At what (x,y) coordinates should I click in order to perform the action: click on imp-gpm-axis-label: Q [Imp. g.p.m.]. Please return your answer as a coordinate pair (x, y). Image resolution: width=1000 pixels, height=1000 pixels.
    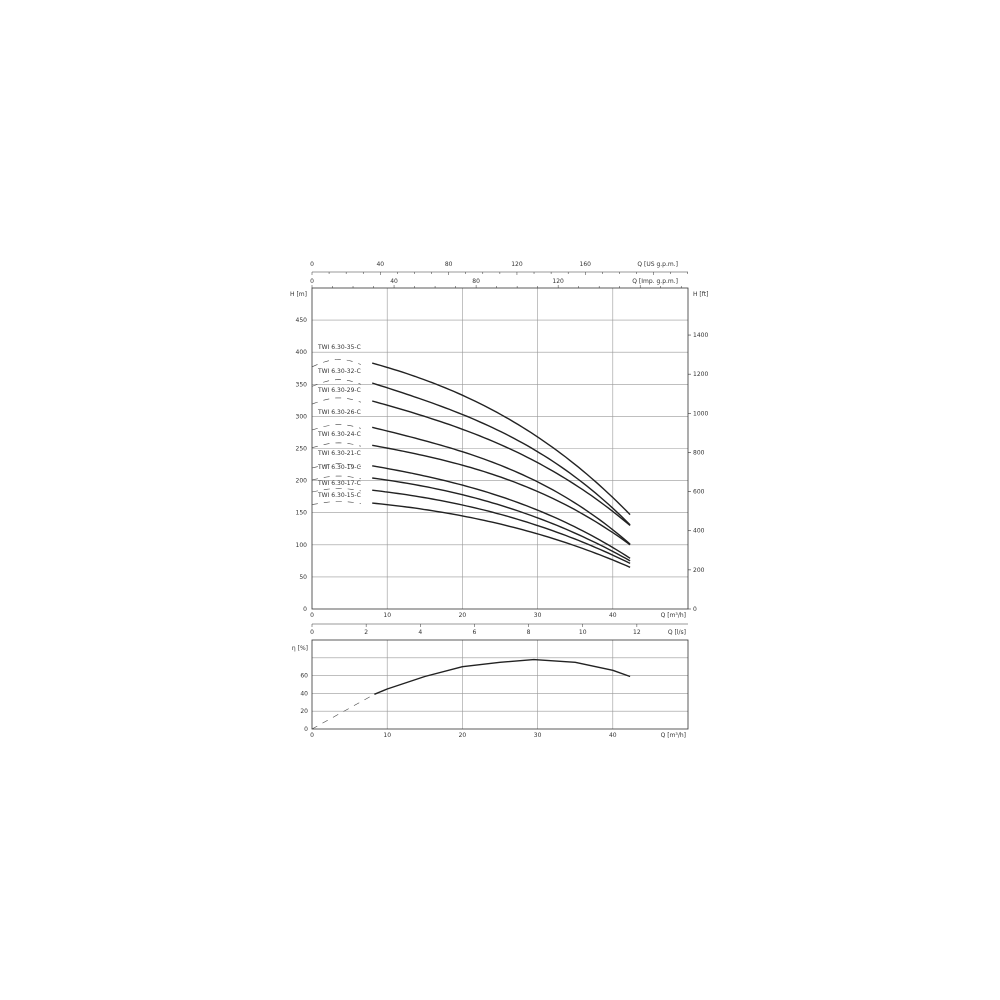
    Looking at the image, I should click on (655, 281).